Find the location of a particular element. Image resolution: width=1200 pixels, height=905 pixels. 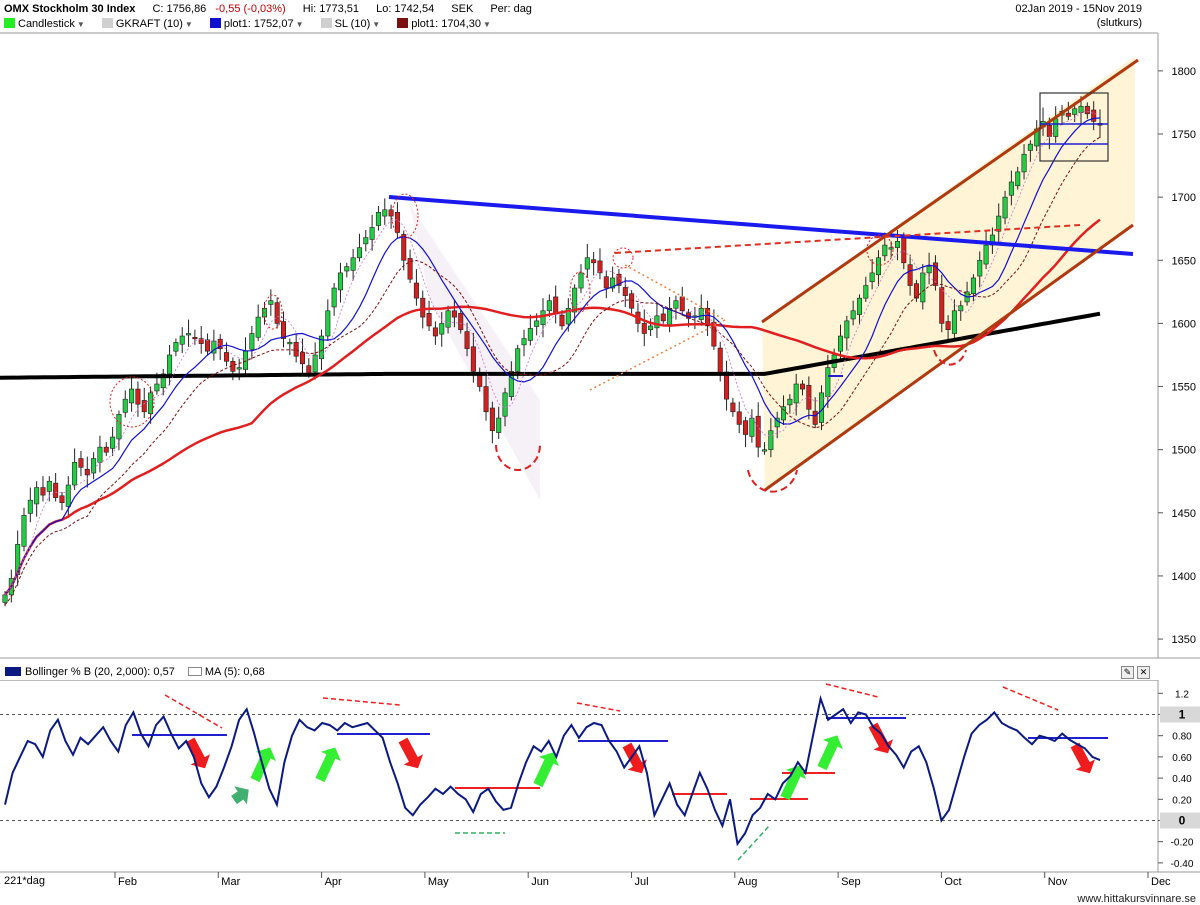

month-label: Jun is located at coordinates (540, 882).